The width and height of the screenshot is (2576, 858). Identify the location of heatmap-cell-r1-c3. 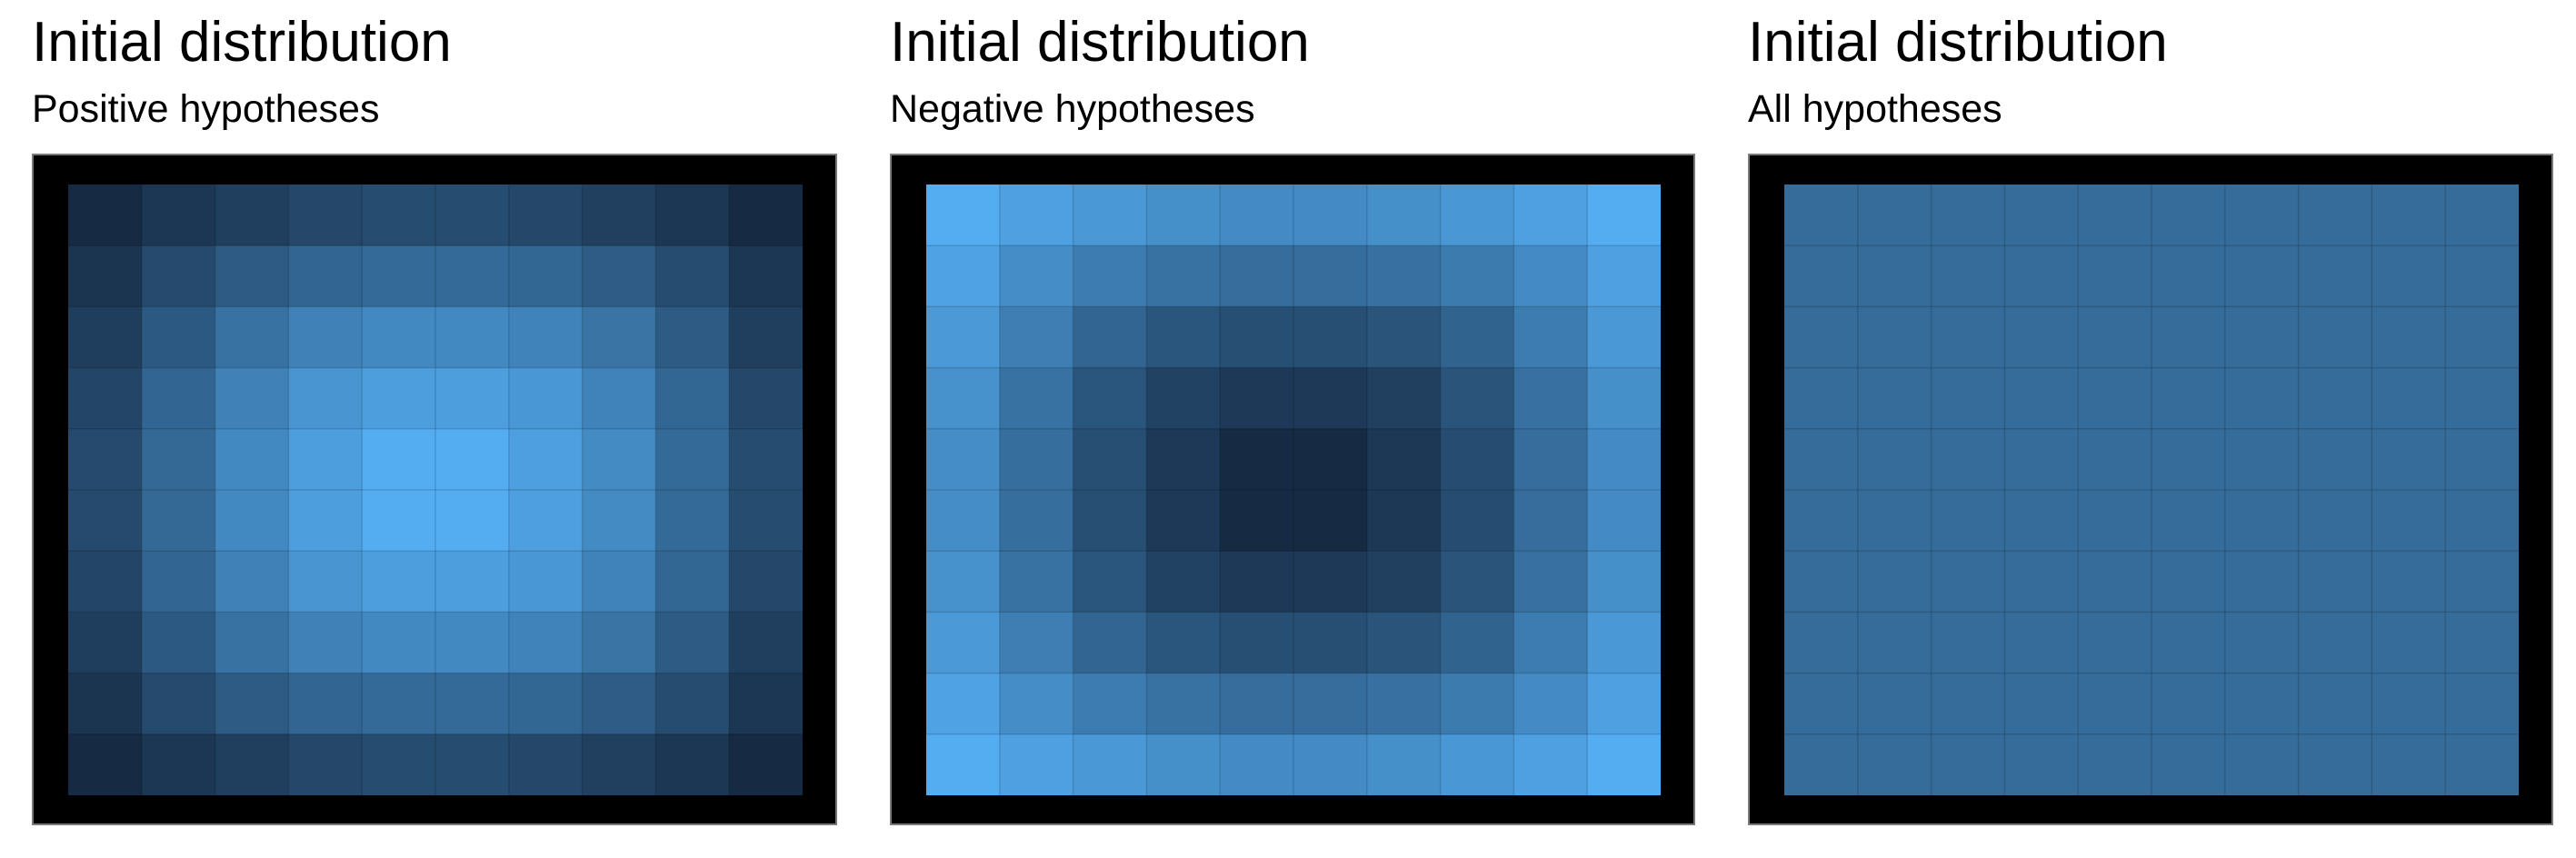
(1183, 276).